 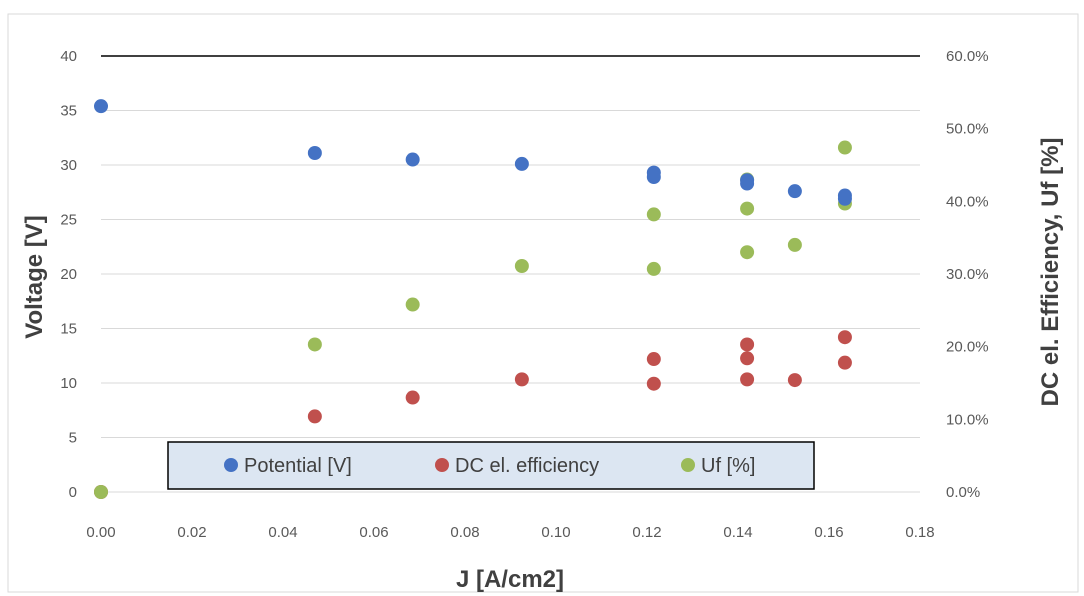 What do you see at coordinates (919, 532) in the screenshot?
I see `x-tick-label: 0.18` at bounding box center [919, 532].